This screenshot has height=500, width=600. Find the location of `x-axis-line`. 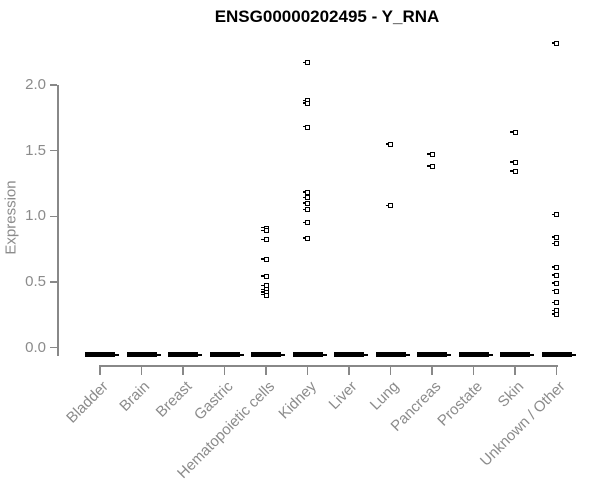

x-axis-line is located at coordinates (329, 366).